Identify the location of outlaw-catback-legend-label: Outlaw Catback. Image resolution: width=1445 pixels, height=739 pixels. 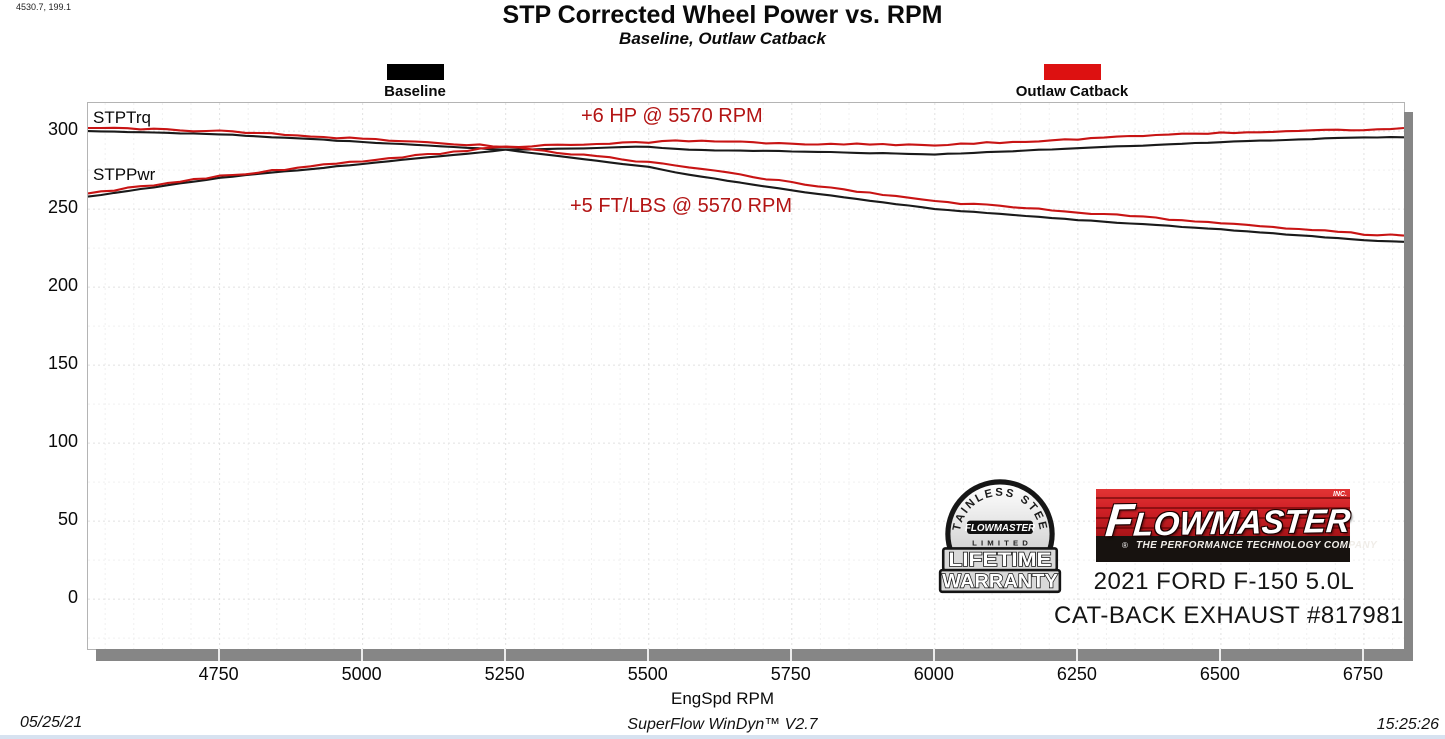
(1072, 91).